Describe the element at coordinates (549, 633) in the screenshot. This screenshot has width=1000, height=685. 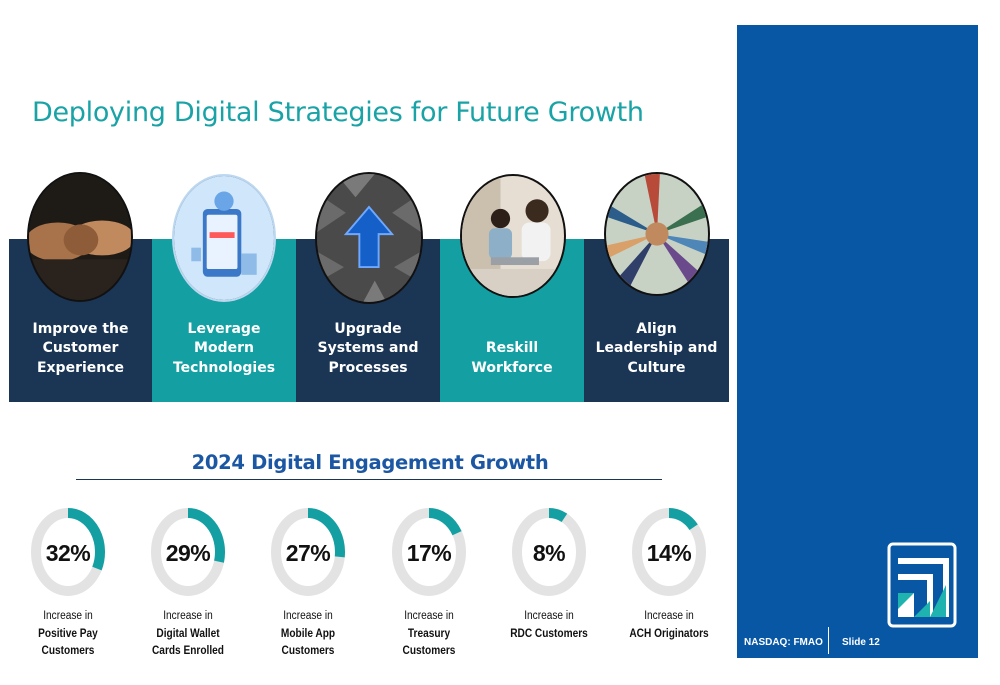
I see `metric-caption-subject: RDC Customers` at that location.